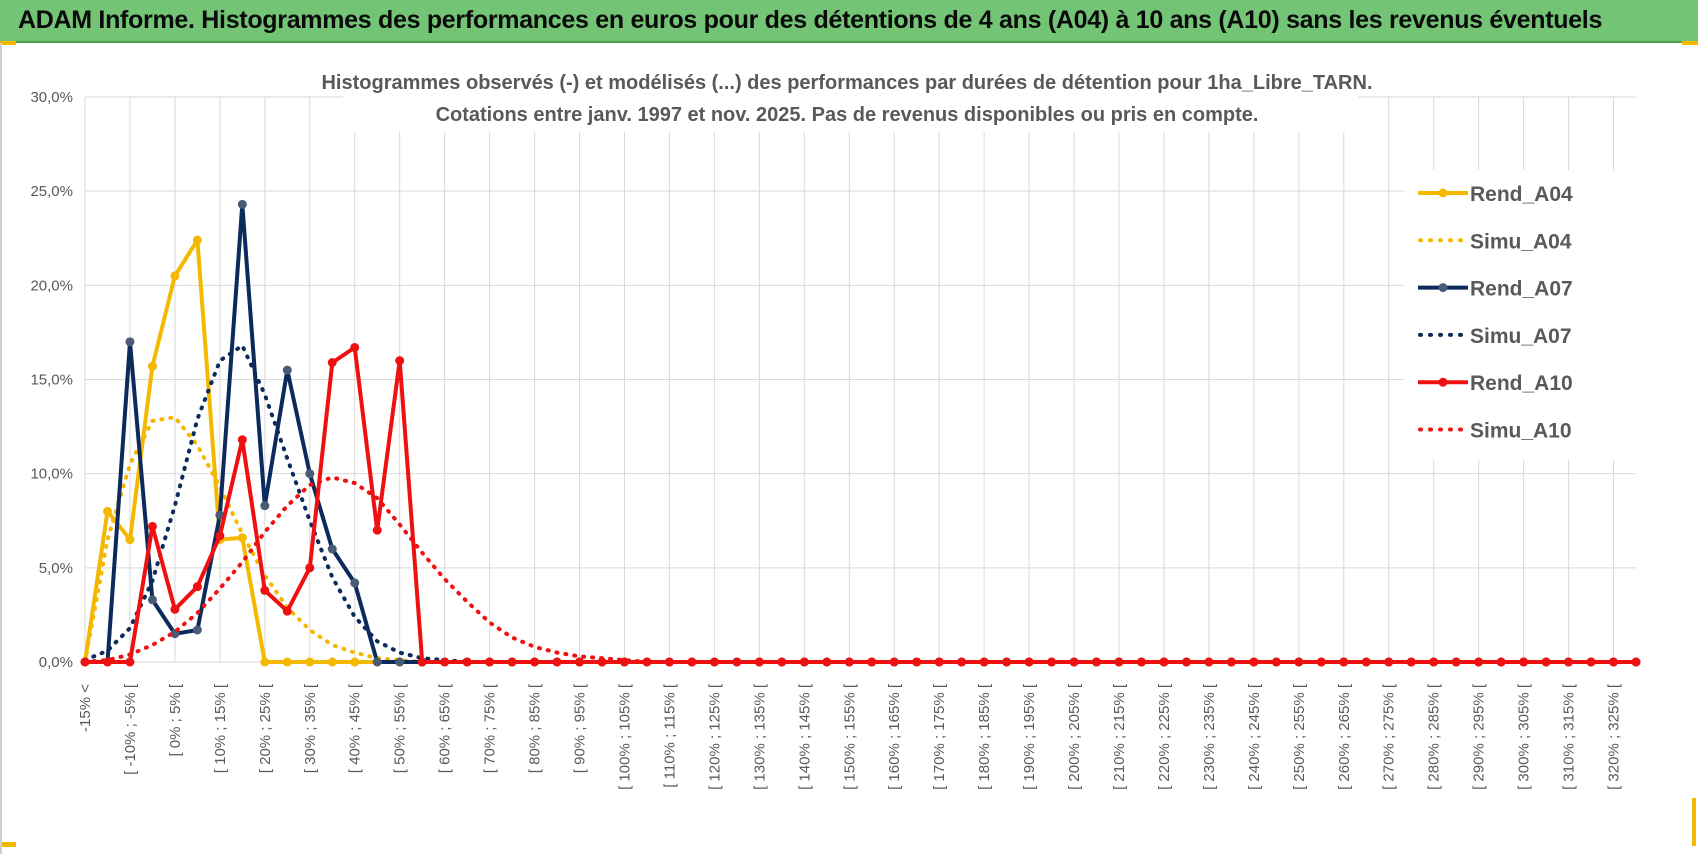 The height and width of the screenshot is (854, 1698). What do you see at coordinates (1495, 241) in the screenshot?
I see `legend-item: Simu_A04` at bounding box center [1495, 241].